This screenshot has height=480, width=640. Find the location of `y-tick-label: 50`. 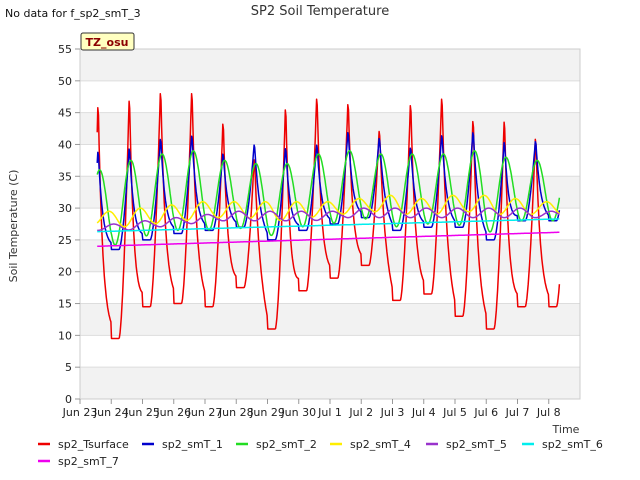

y-tick-label: 50 is located at coordinates (65, 81).